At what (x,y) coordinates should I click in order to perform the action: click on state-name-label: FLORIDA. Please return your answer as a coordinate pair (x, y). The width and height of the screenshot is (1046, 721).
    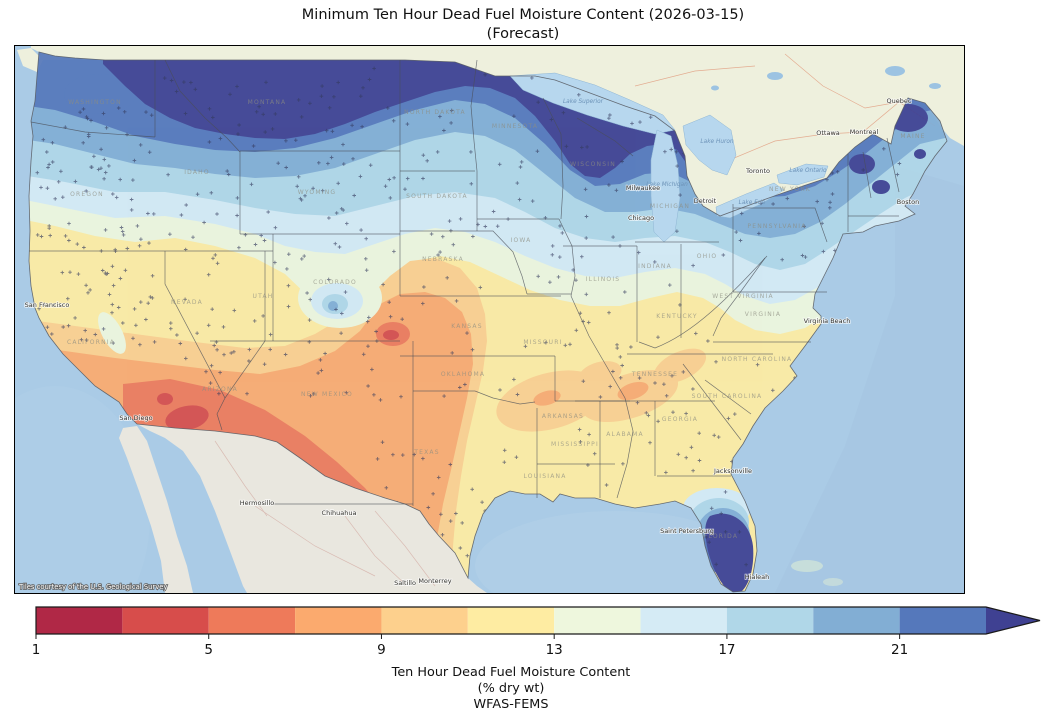
    Looking at the image, I should click on (721, 536).